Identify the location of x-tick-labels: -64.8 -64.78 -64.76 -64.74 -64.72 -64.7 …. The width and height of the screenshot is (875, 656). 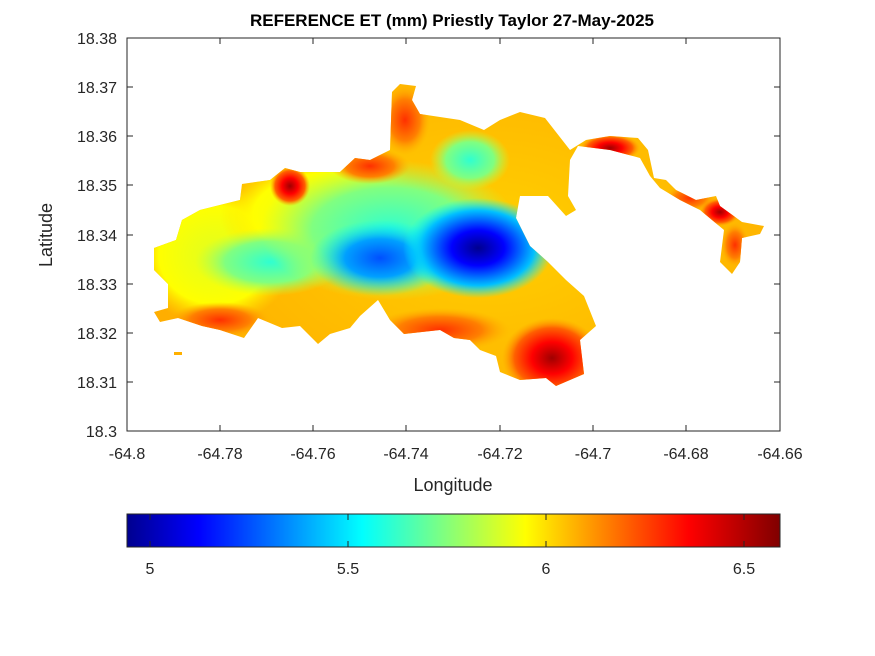
(456, 454).